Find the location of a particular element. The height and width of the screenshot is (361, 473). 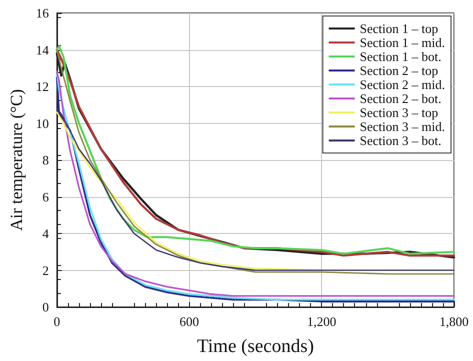

y-tick-label: 0 is located at coordinates (45, 307).